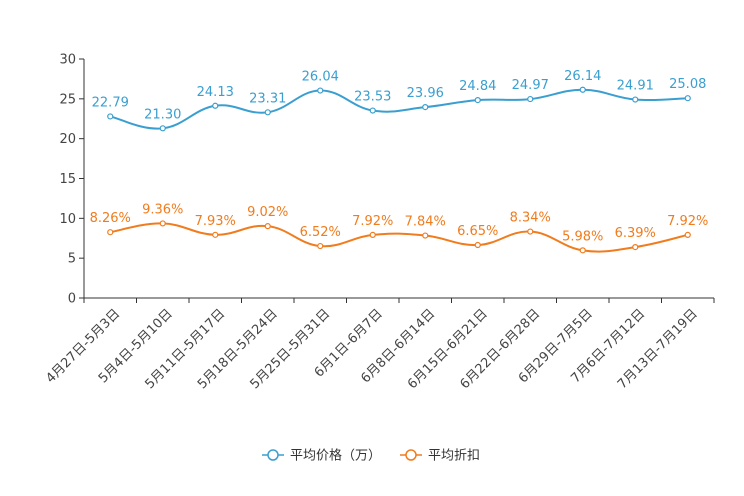 The image size is (744, 496). Describe the element at coordinates (110, 102) in the screenshot. I see `data-label: 22.79` at that location.